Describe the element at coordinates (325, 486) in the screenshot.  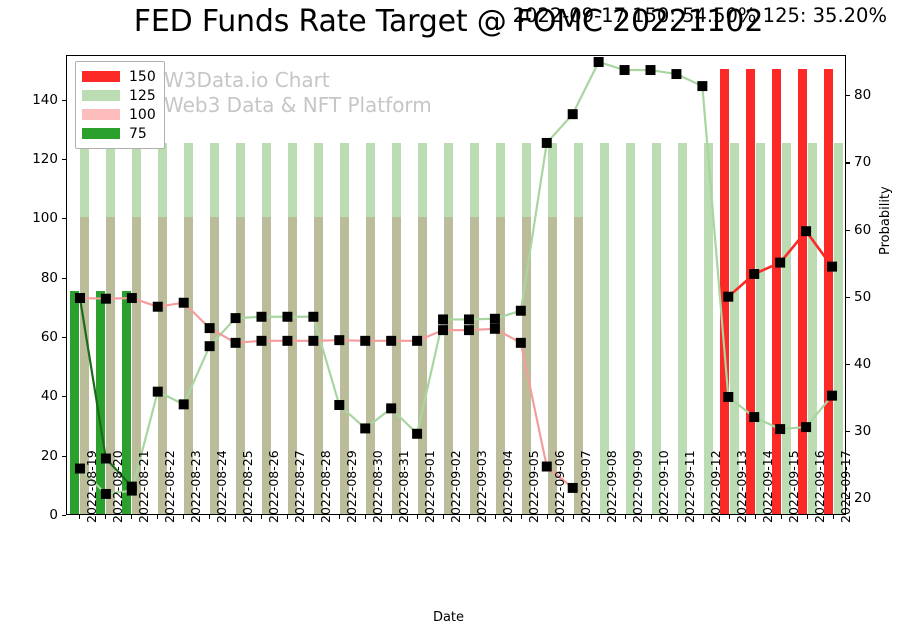
I see `x-axis-tick-2022-08-28: 2022-08-28` at that location.